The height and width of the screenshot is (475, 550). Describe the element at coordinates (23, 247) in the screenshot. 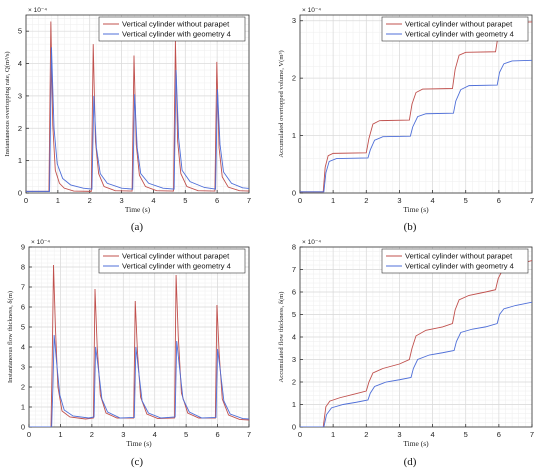

I see `y-tick-label: 9` at that location.